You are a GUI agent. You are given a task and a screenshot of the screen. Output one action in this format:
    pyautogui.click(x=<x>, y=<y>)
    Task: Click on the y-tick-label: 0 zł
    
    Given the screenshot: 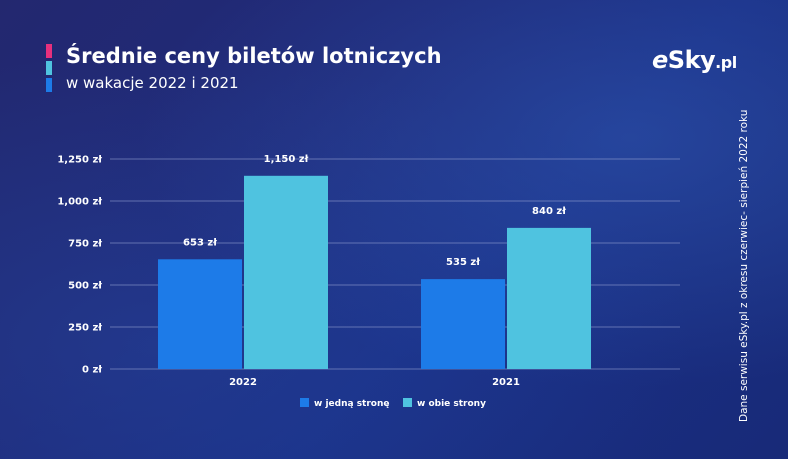 What is the action you would take?
    pyautogui.click(x=92, y=370)
    